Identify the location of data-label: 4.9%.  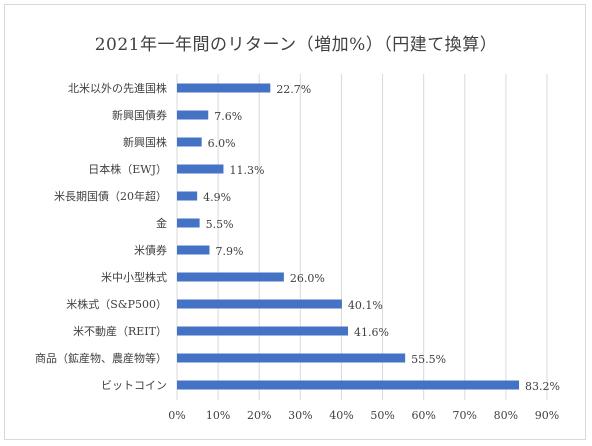
(217, 197).